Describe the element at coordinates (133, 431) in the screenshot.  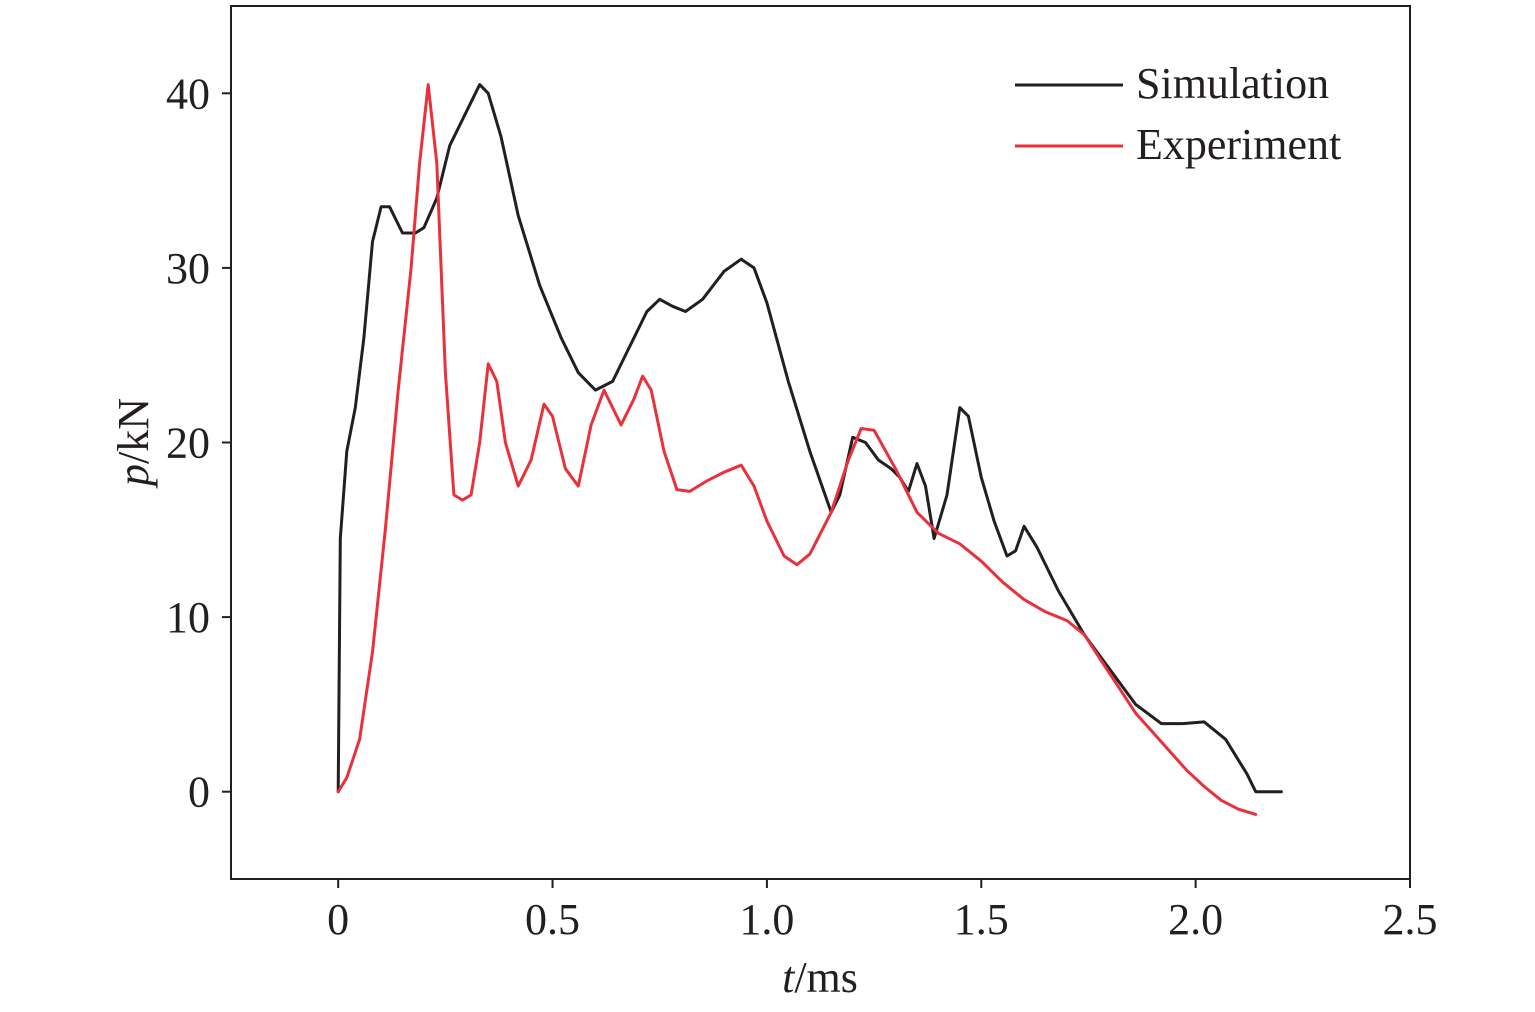
I see `y-axis-unit: /kN` at that location.